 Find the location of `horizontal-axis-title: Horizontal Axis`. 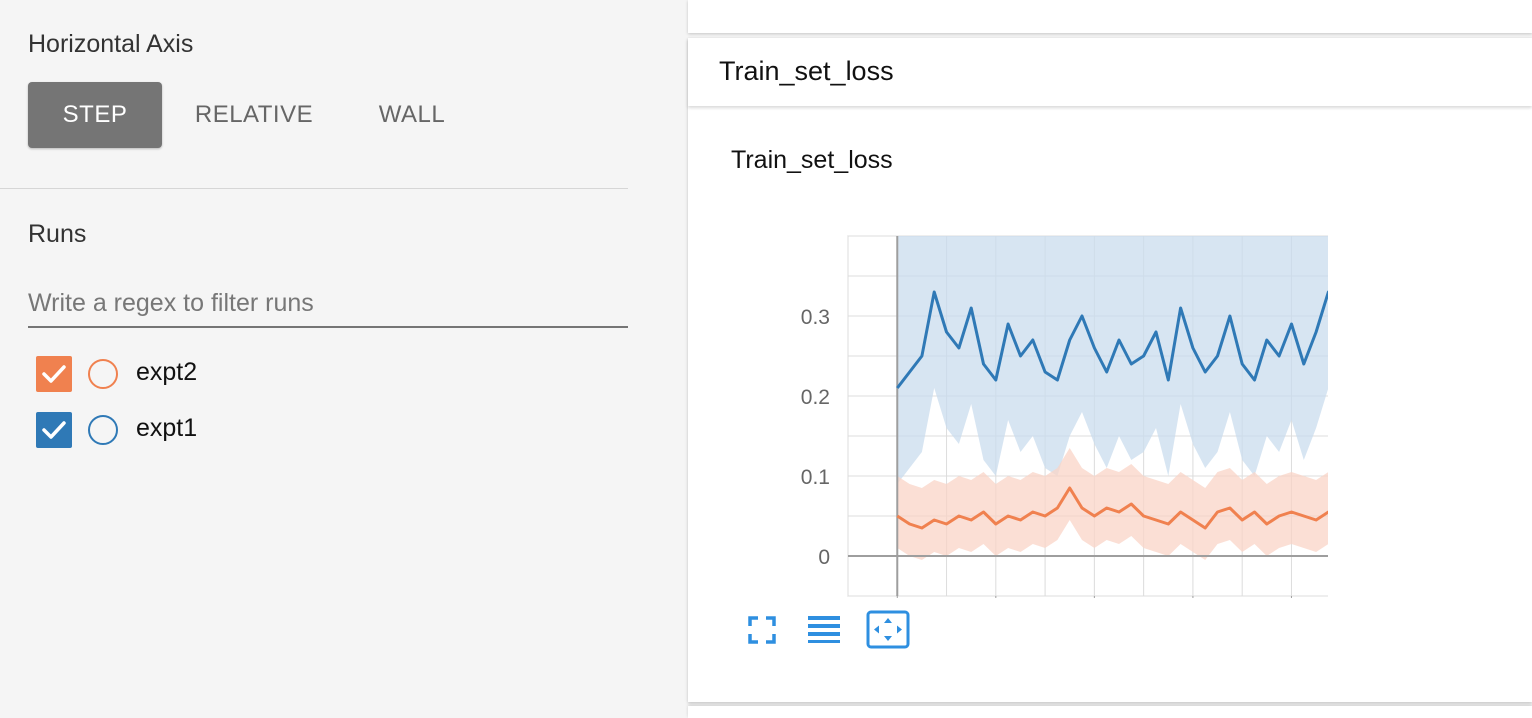

horizontal-axis-title: Horizontal Axis is located at coordinates (111, 44).